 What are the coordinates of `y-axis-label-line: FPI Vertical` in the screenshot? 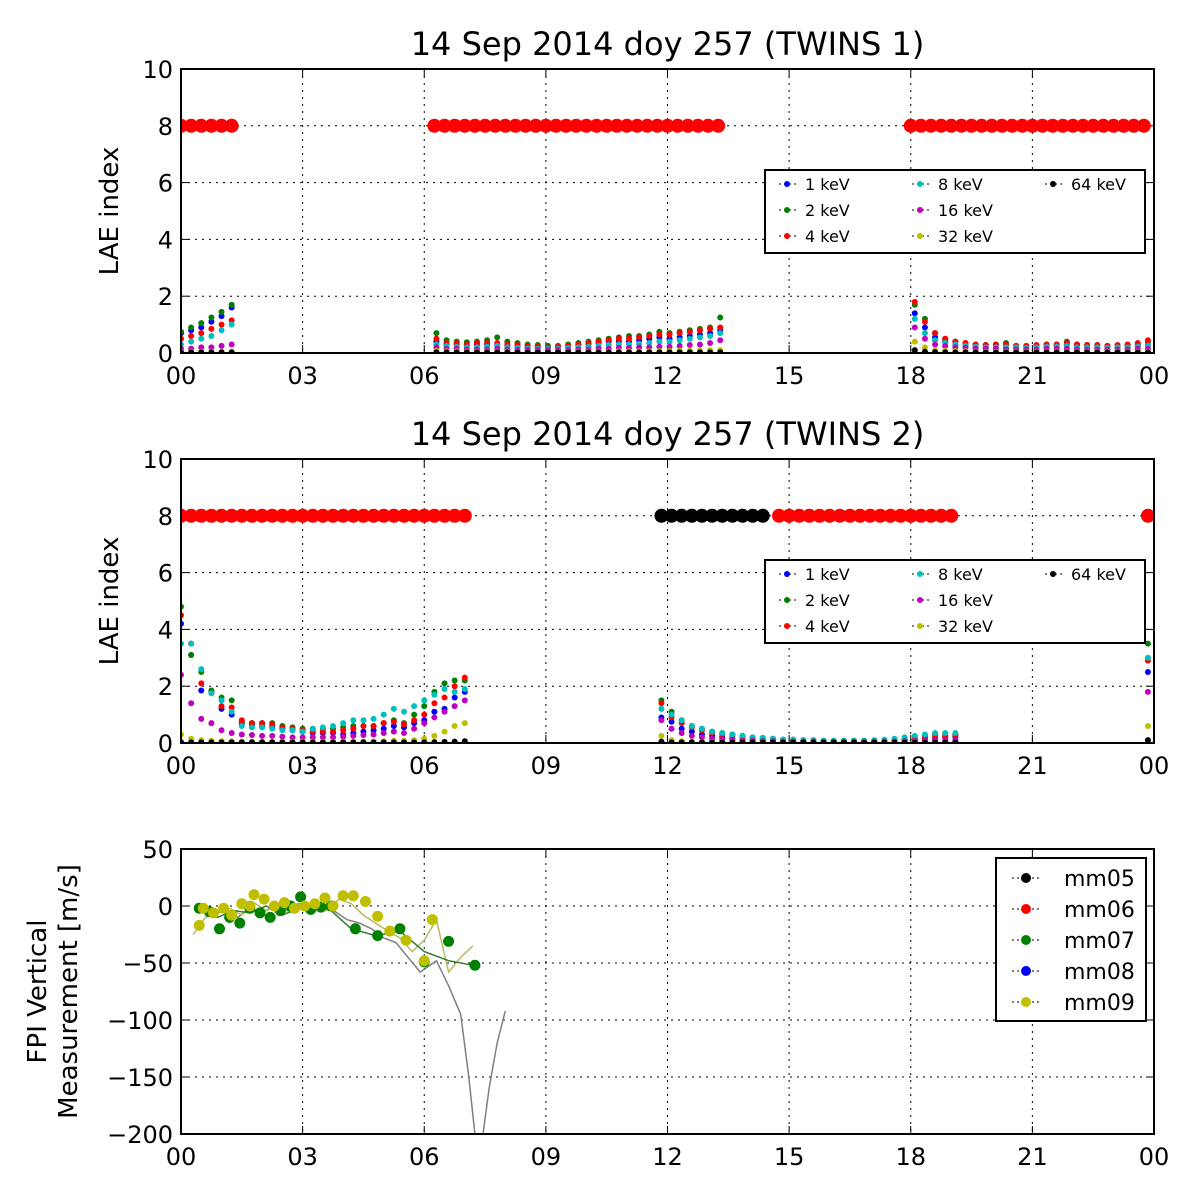 It's located at (38, 992).